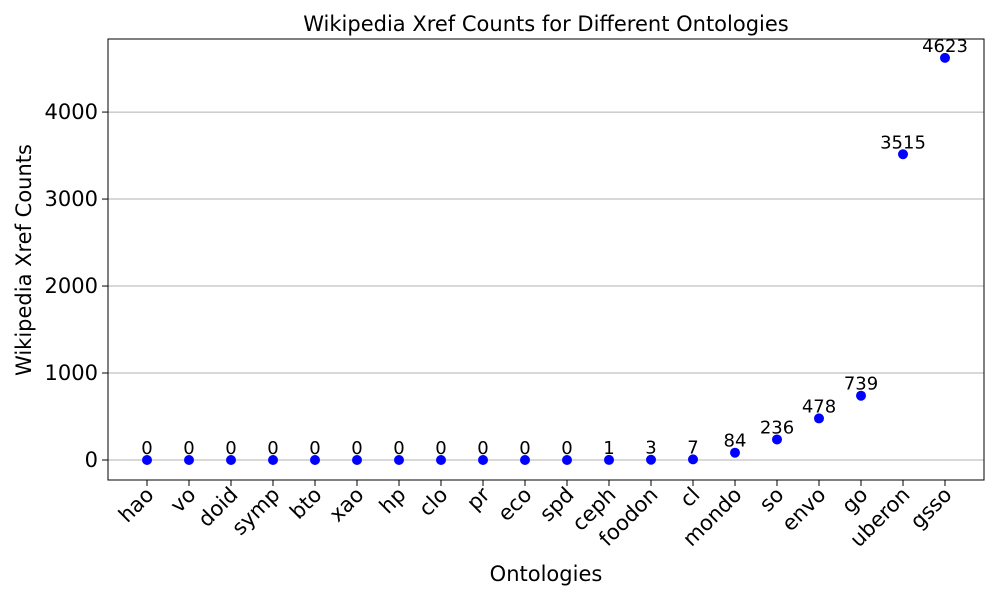 This screenshot has width=1000, height=600. What do you see at coordinates (230, 448) in the screenshot?
I see `data-label-doid: 0` at bounding box center [230, 448].